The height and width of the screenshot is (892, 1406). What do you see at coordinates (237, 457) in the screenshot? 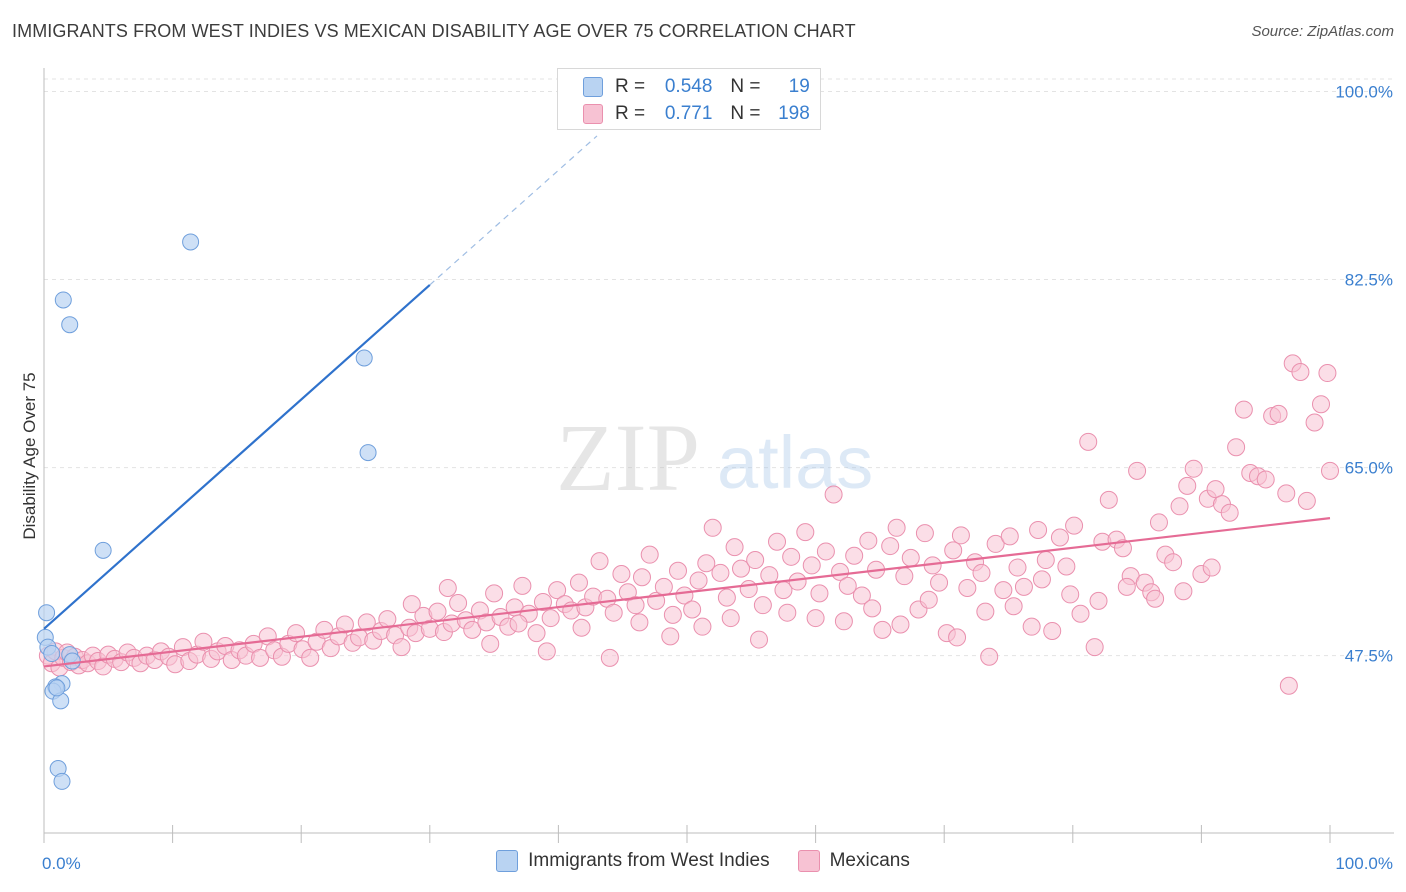
I see `west-indies-trend-line` at bounding box center [237, 457].